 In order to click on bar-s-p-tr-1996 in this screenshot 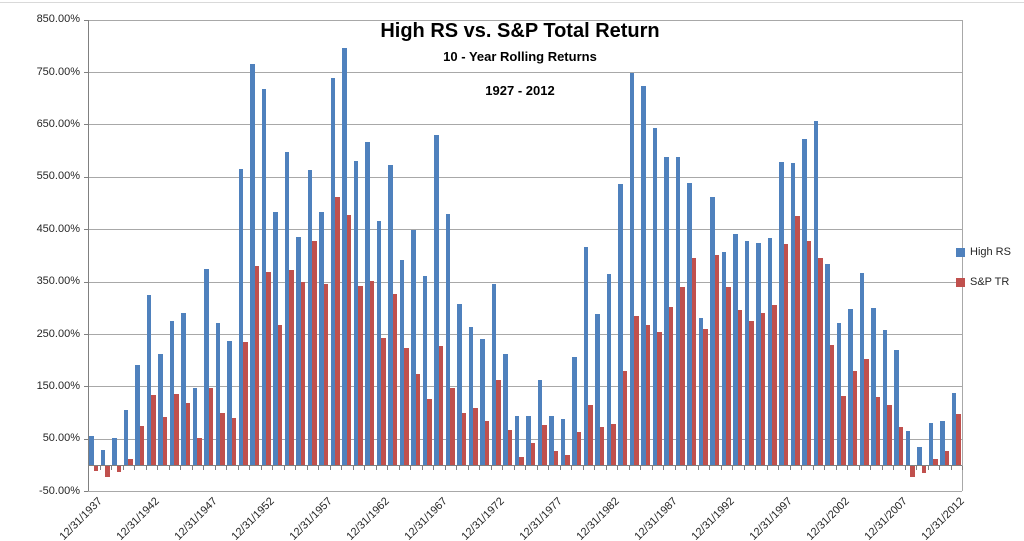, I will do `click(774, 384)`.